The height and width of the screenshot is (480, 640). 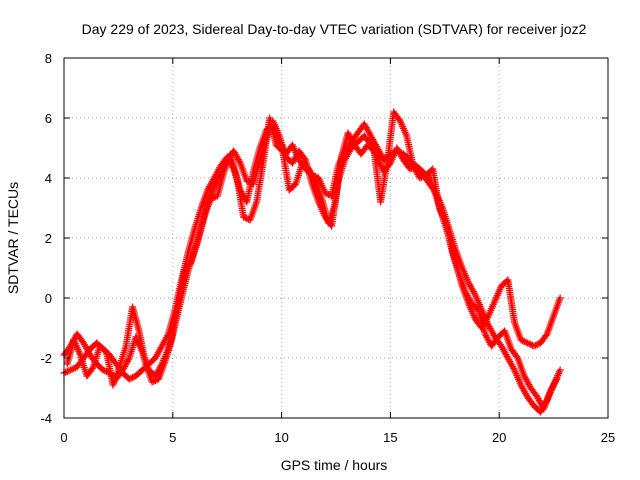 I want to click on y-tick-label: 0, so click(x=48, y=298).